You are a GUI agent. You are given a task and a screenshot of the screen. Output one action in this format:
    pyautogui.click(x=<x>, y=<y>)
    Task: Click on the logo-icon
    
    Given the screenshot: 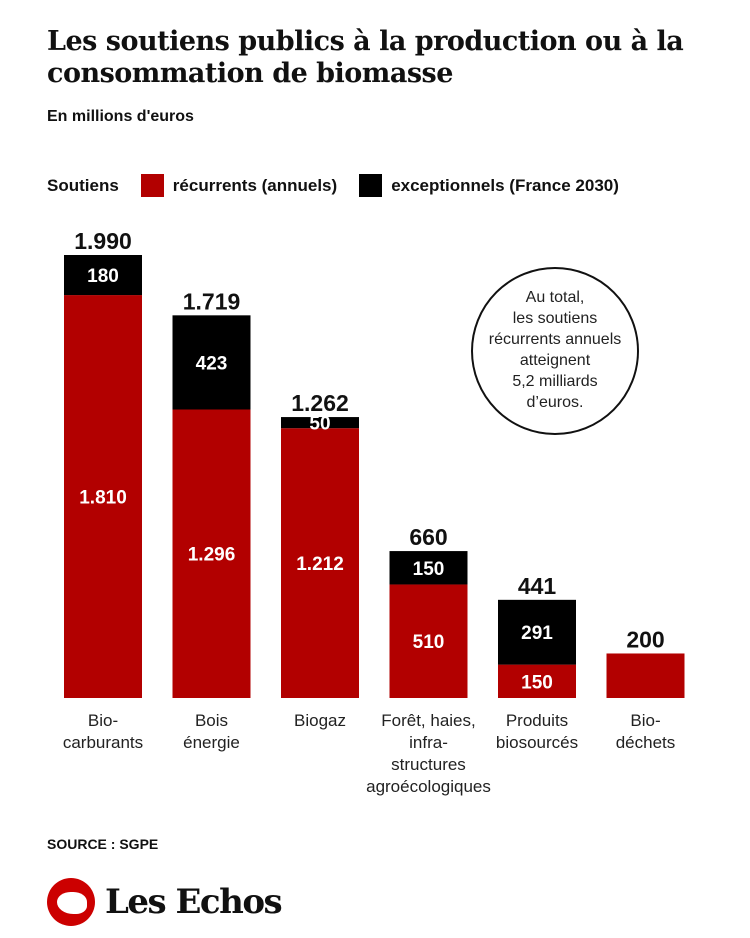 What is the action you would take?
    pyautogui.click(x=71, y=902)
    